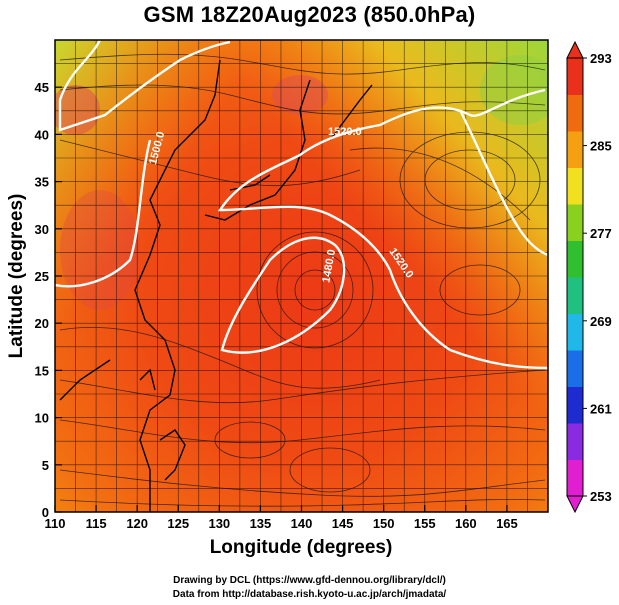 The image size is (619, 605). Describe the element at coordinates (137, 523) in the screenshot. I see `x-tick-label: 120` at that location.